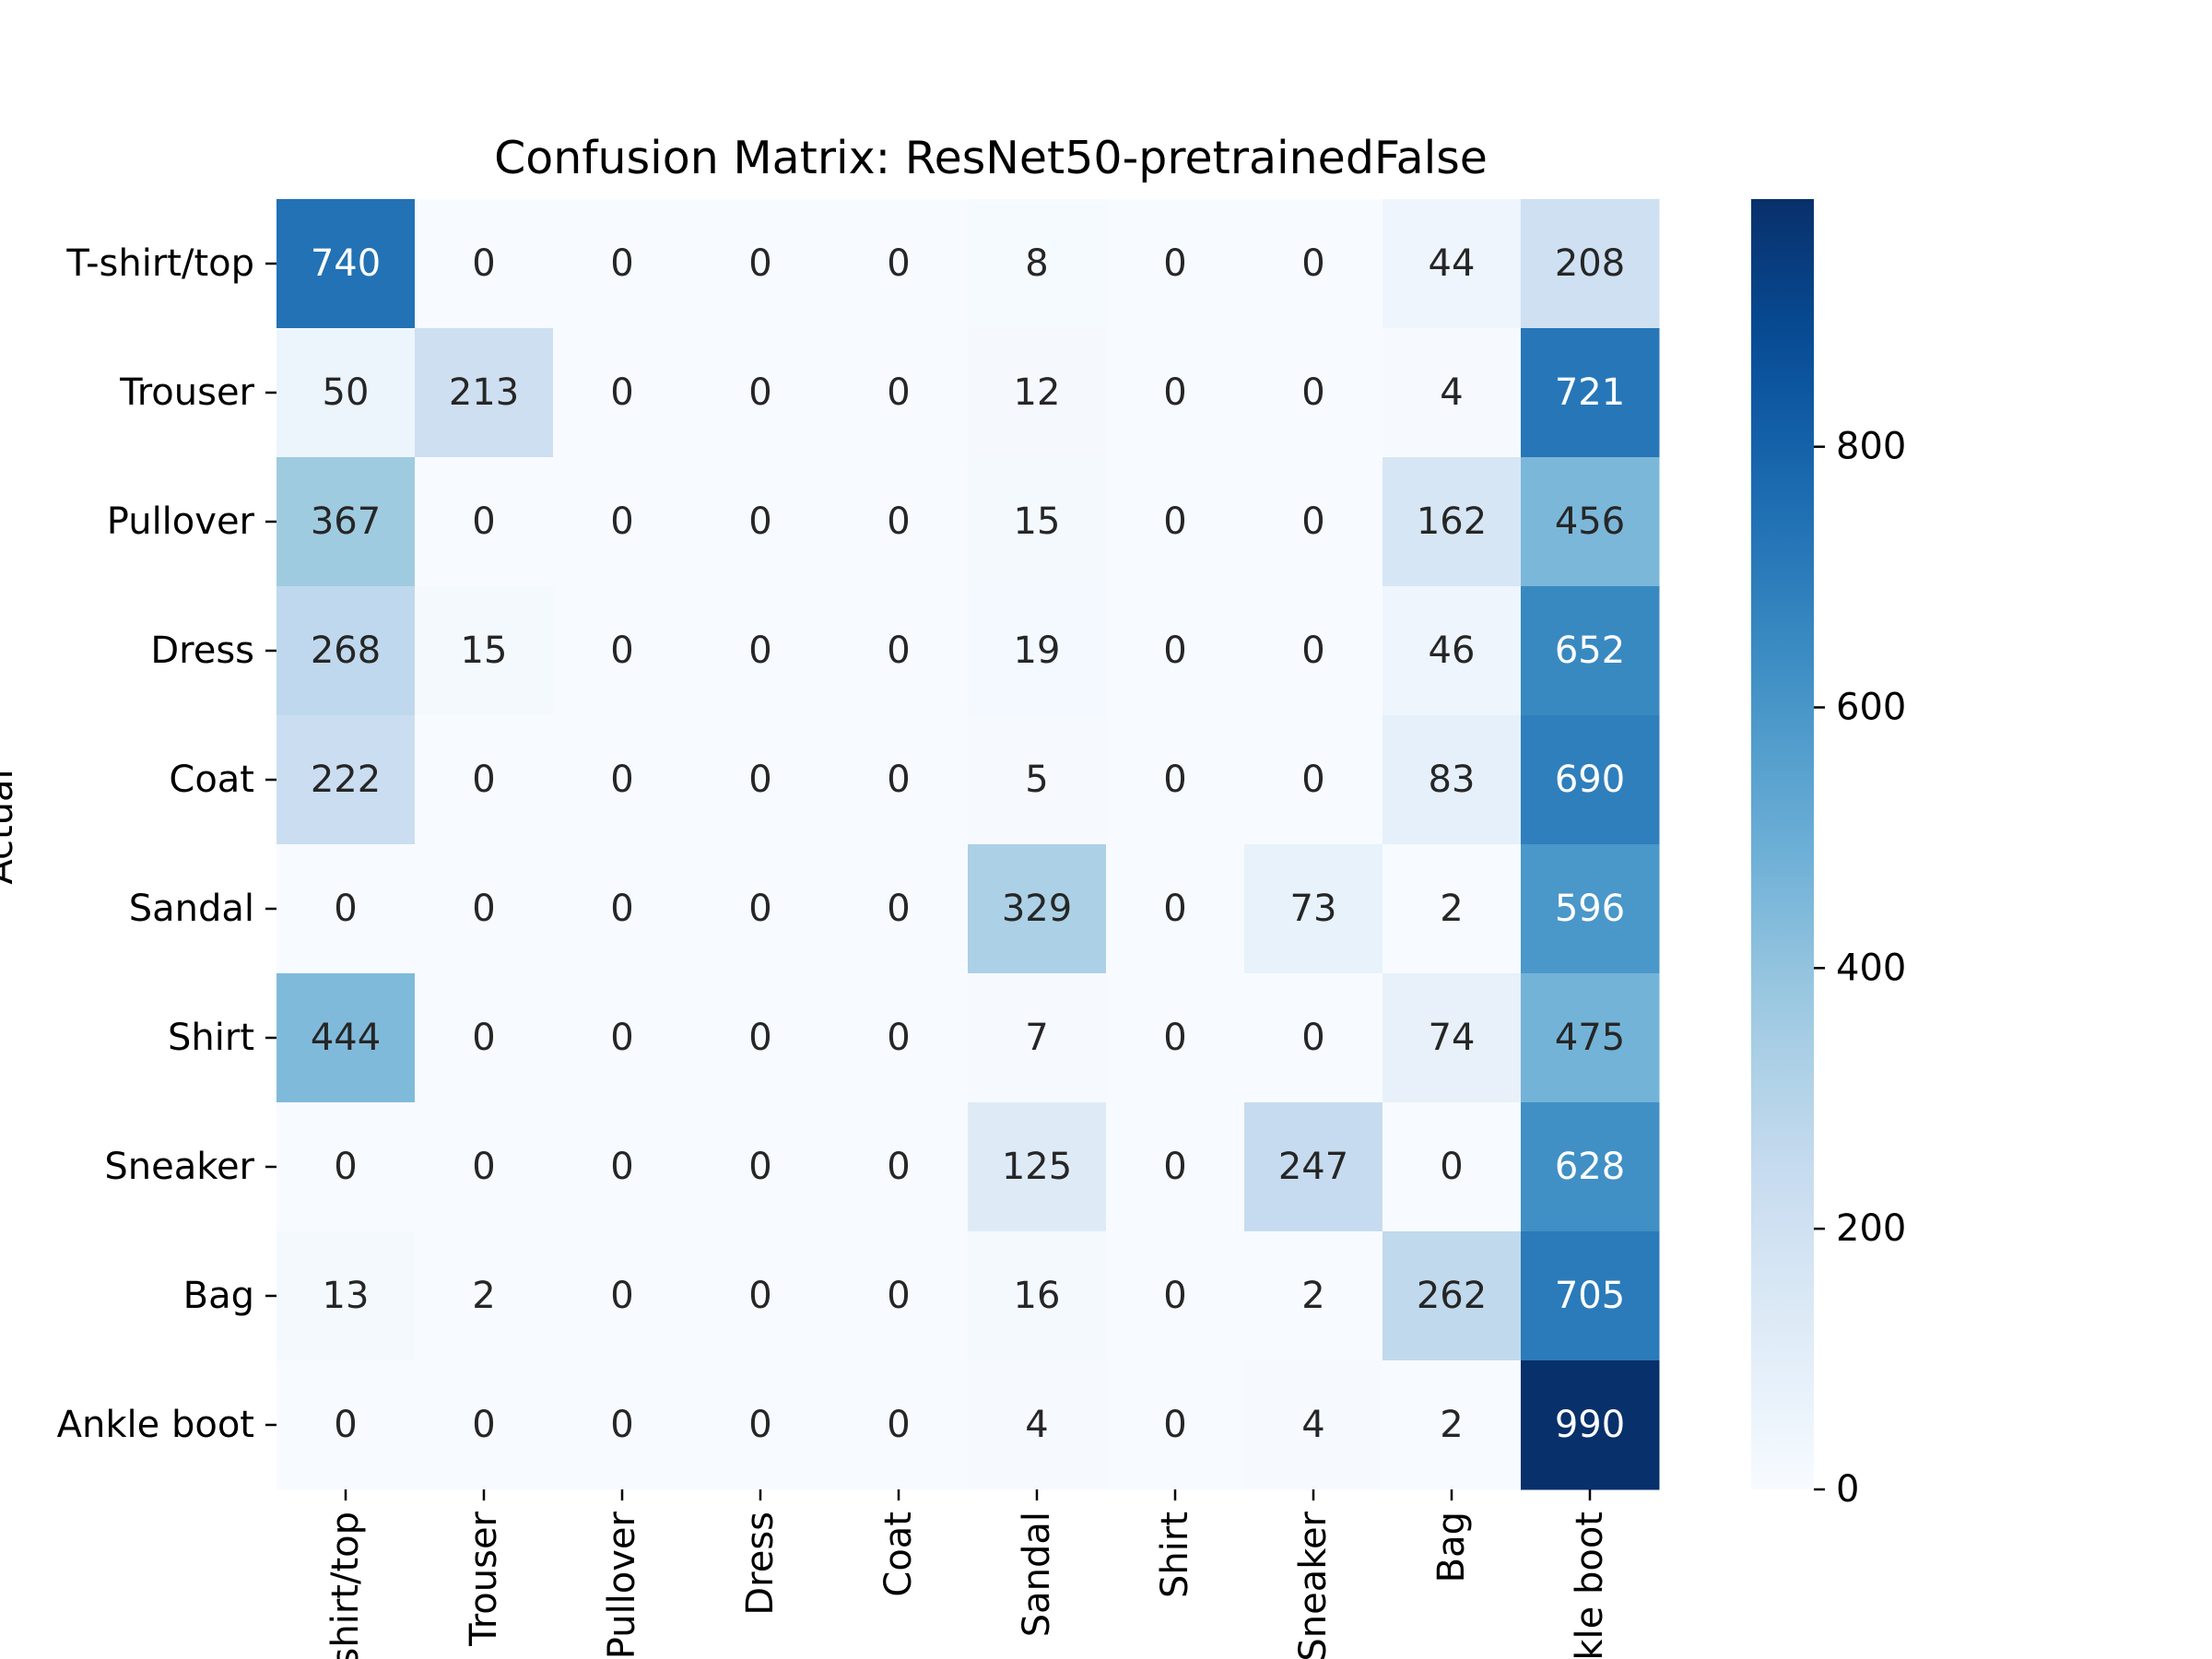 This screenshot has height=1659, width=2212. What do you see at coordinates (1590, 263) in the screenshot?
I see `cell-value-label: 208` at bounding box center [1590, 263].